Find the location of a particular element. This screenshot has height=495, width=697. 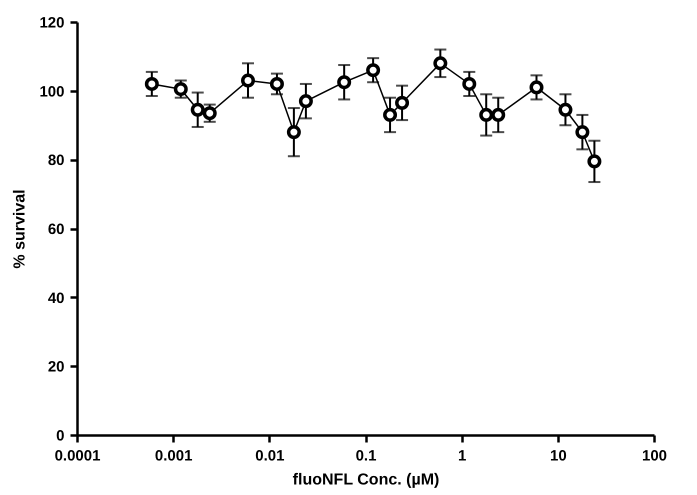

x-tick-label: 0.1 is located at coordinates (366, 456).